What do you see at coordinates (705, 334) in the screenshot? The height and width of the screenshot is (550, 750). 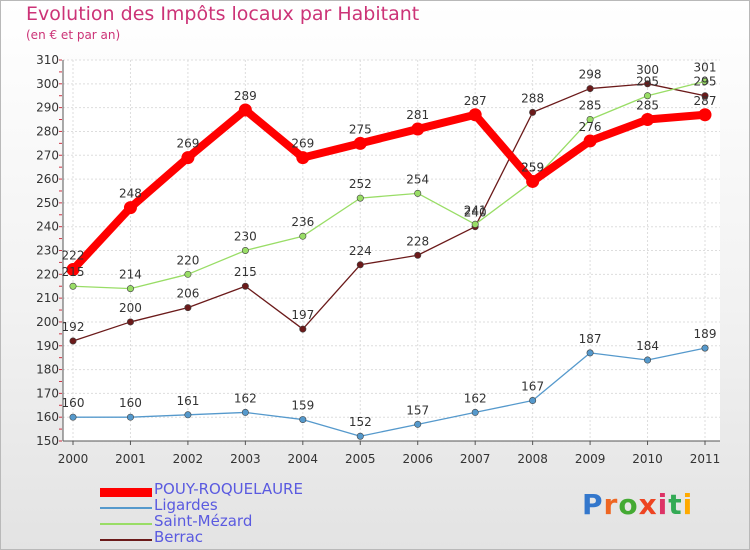 I see `data-label-ligardes: 189` at bounding box center [705, 334].